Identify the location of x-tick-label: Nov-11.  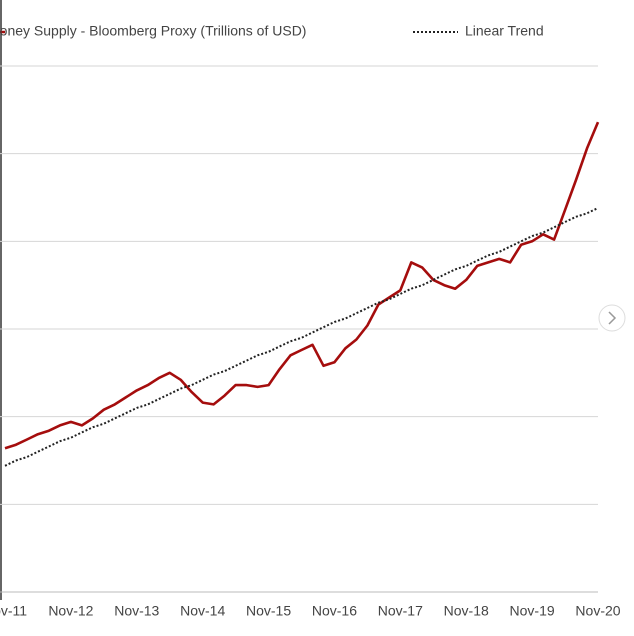
(13, 611).